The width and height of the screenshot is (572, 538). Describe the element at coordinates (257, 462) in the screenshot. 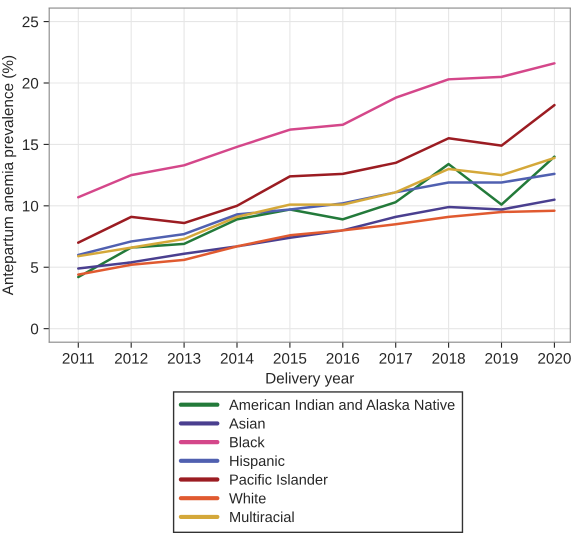

I see `legend-label: Hispanic` at that location.